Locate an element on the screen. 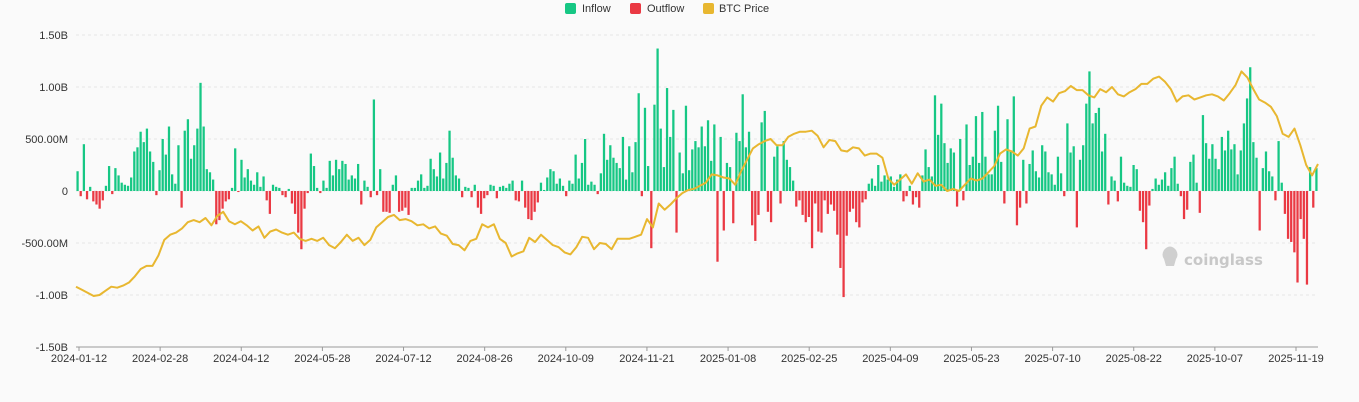 This screenshot has height=402, width=1359. legend-item-outflow: Outflow is located at coordinates (657, 9).